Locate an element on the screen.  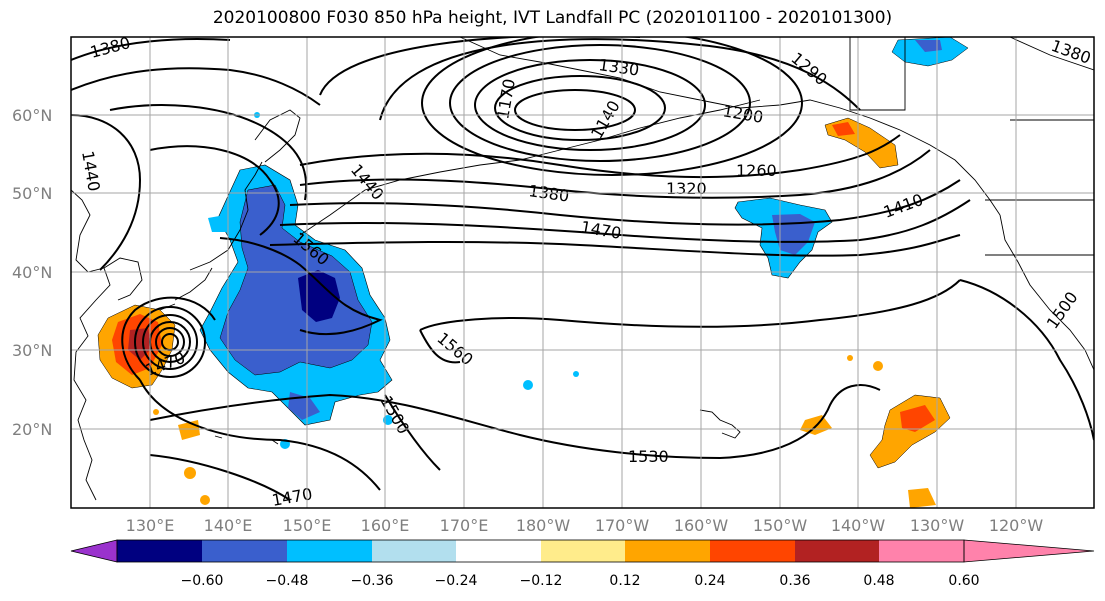
negative-anomaly-region-west-pacific is located at coordinates (296, 306).